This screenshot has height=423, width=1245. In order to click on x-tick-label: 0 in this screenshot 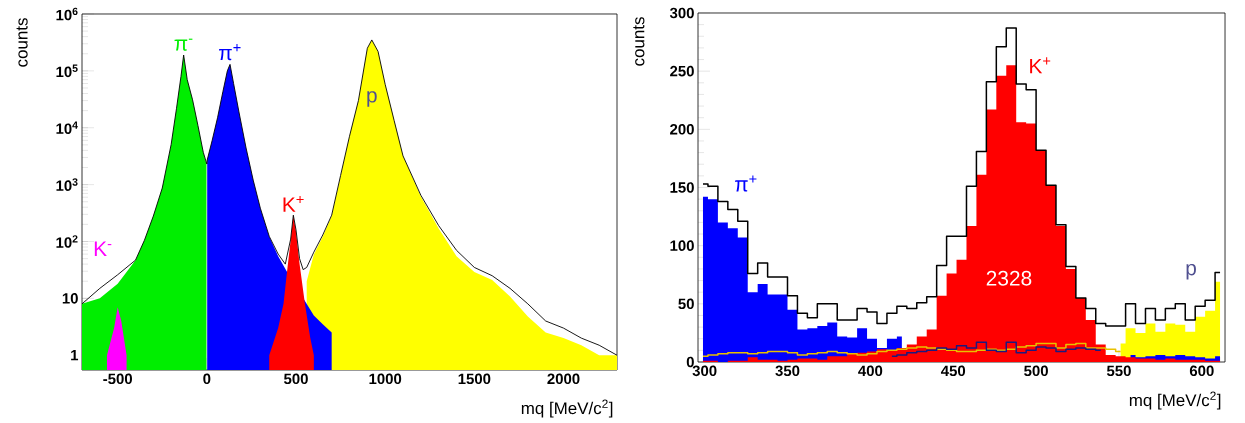, I will do `click(207, 379)`.